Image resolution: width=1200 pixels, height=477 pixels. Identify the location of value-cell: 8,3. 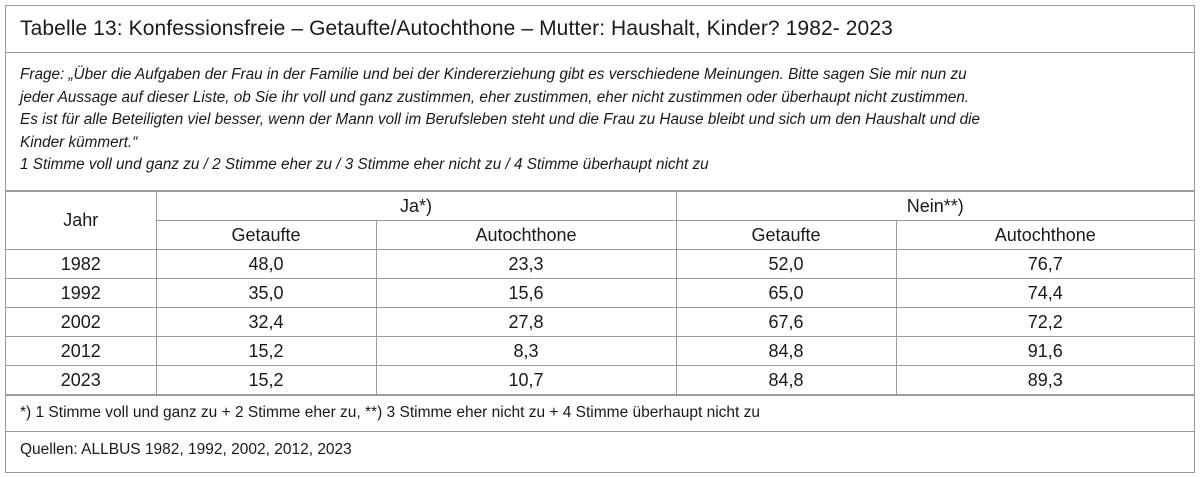
(526, 351).